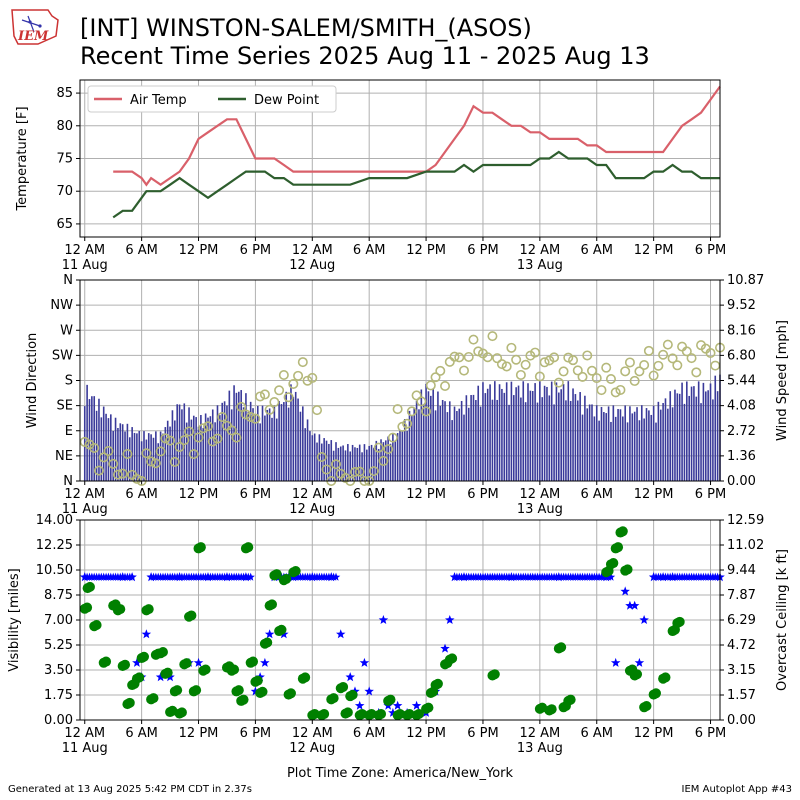 The height and width of the screenshot is (800, 800). Describe the element at coordinates (741, 645) in the screenshot. I see `ceiling-tick-label: 4.72` at that location.